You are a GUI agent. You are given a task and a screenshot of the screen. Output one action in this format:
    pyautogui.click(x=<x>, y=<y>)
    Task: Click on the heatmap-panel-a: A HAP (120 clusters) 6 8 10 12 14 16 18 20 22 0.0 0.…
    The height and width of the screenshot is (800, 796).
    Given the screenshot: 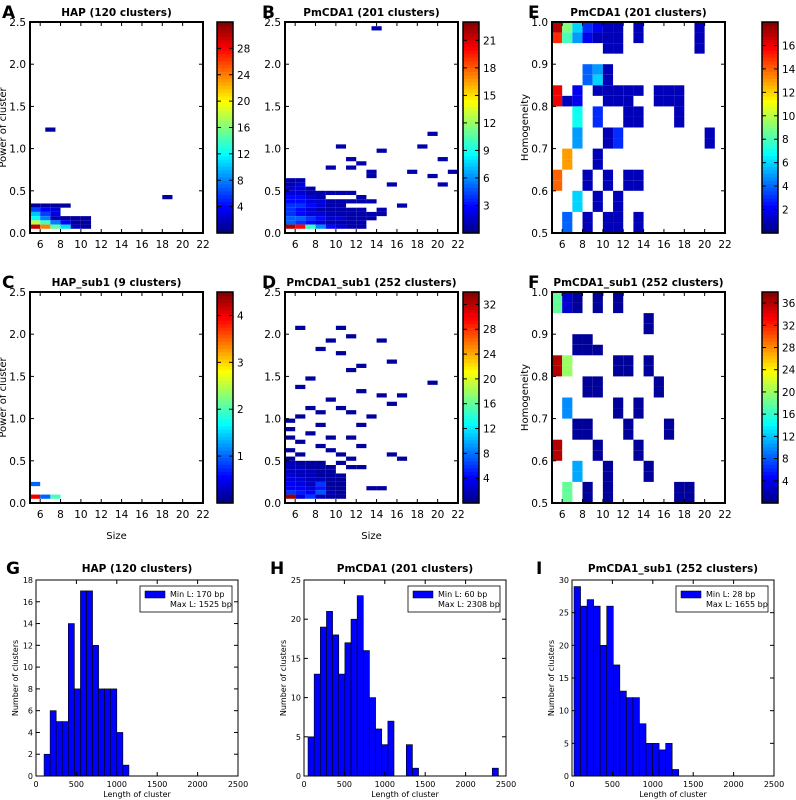 What is the action you would take?
    pyautogui.click(x=125, y=127)
    